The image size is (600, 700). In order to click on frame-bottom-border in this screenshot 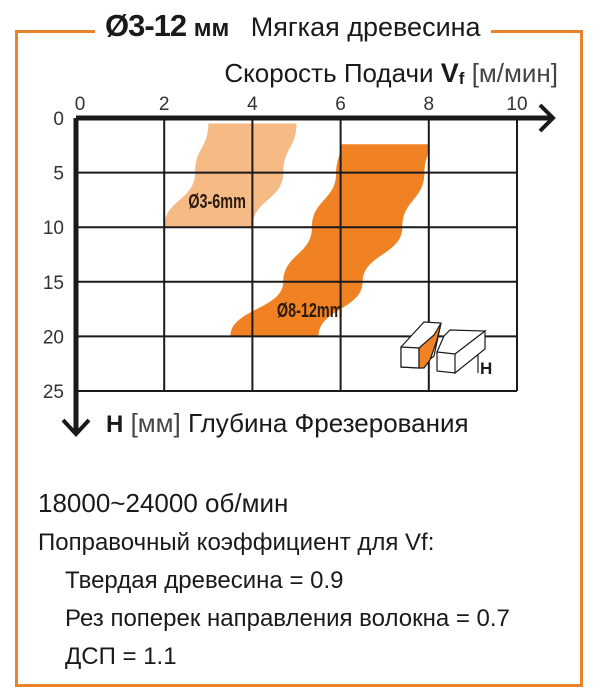, I will do `click(299, 685)`.